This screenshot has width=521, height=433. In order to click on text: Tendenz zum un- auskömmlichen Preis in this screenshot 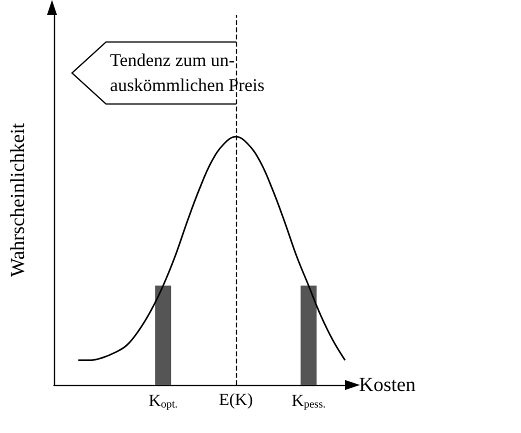, I will do `click(187, 73)`.